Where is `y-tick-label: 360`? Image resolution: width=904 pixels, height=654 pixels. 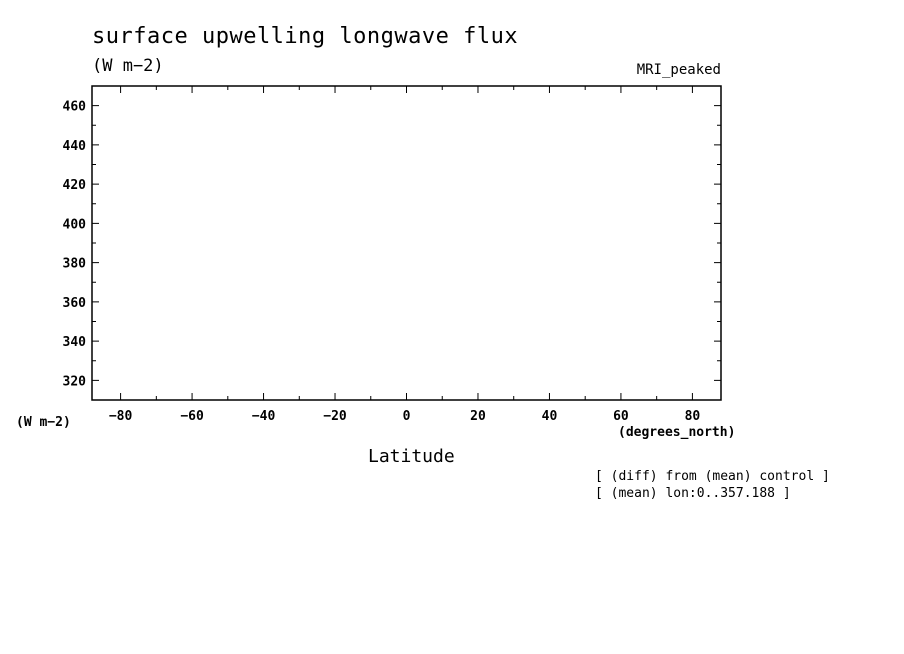
y-tick-label: 360 is located at coordinates (75, 303).